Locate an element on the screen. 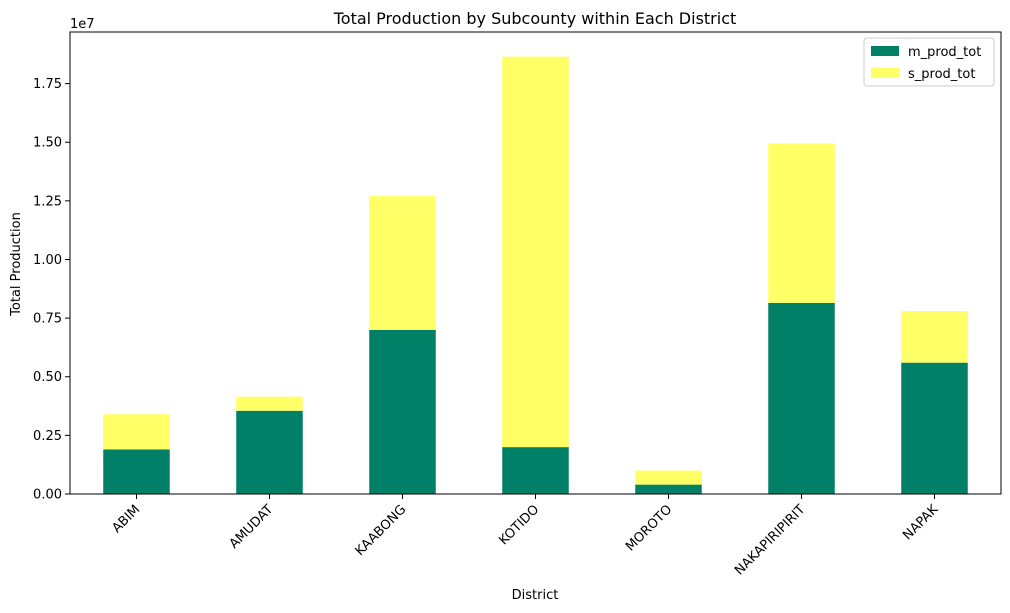 This screenshot has height=613, width=1010. y-tick-label: 1.00 is located at coordinates (47, 260).